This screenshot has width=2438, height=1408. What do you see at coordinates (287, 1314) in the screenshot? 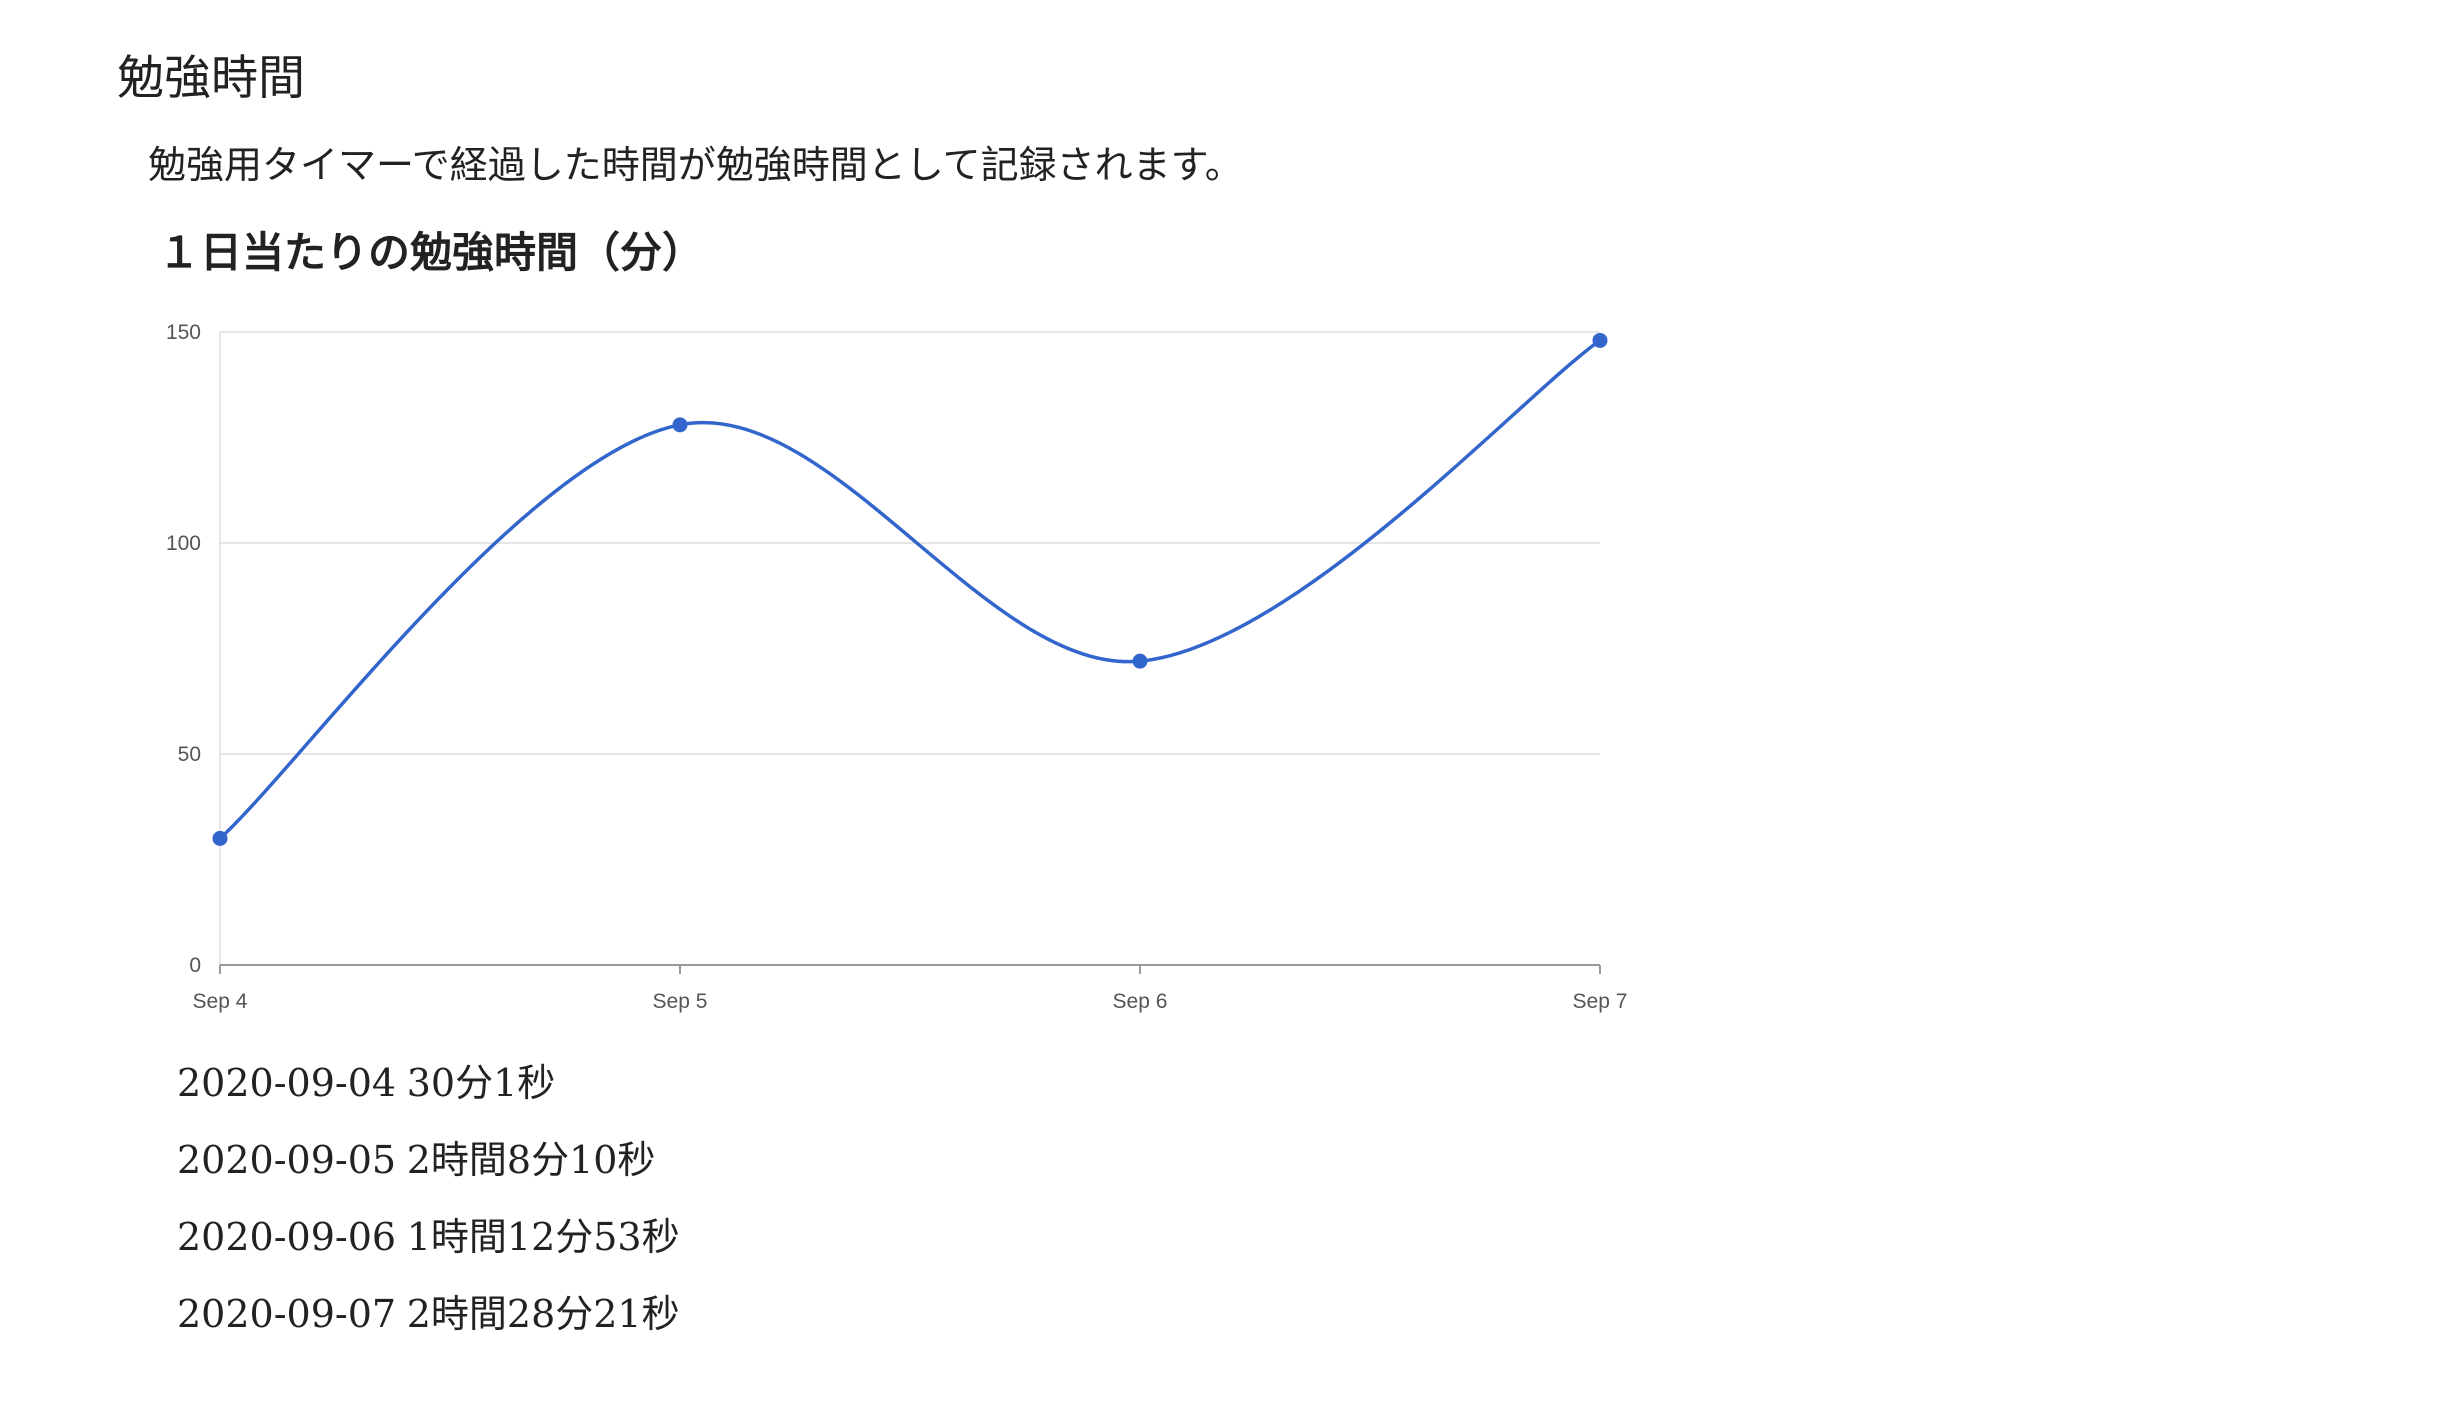
I see `record-date: 2020-09-07` at bounding box center [287, 1314].